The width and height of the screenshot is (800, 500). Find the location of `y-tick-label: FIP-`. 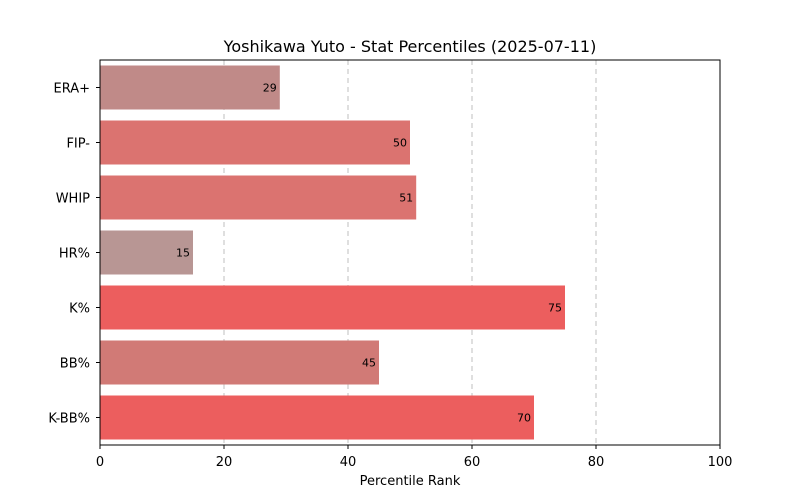

y-tick-label: FIP- is located at coordinates (78, 144).